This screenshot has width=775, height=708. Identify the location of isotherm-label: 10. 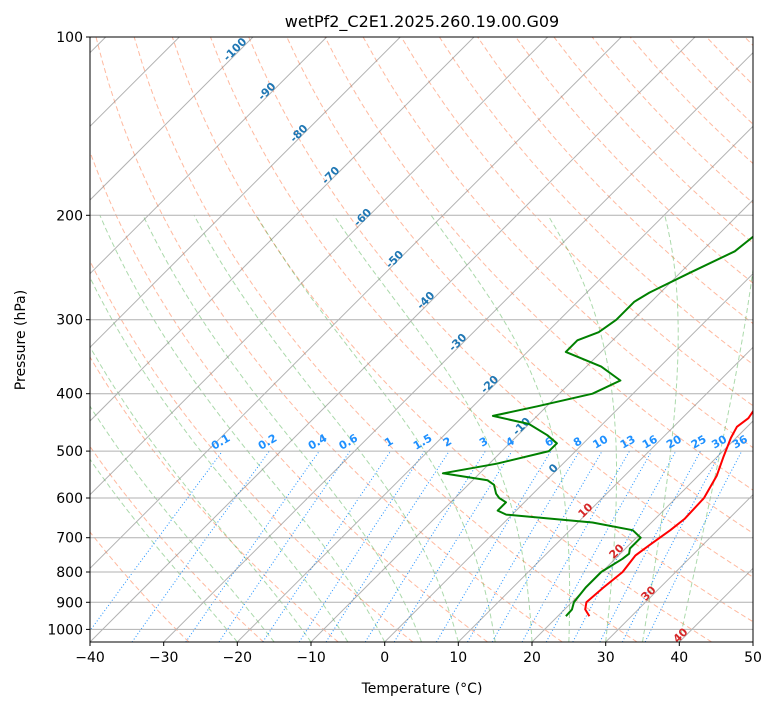
(586, 510).